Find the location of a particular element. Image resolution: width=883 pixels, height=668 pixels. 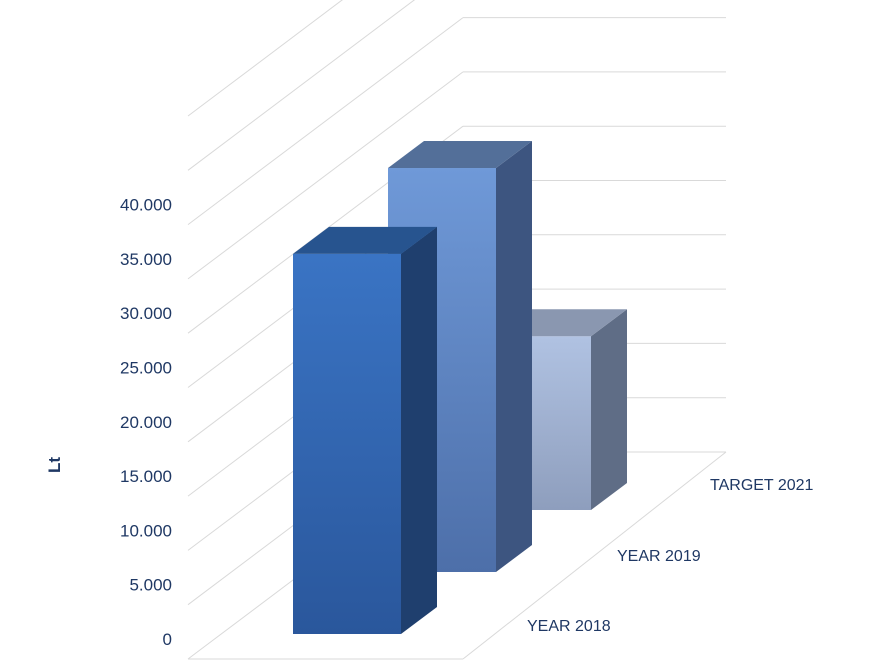

category-labels: YEAR 2018 YEAR 2019 TARGET 2021 is located at coordinates (670, 556).